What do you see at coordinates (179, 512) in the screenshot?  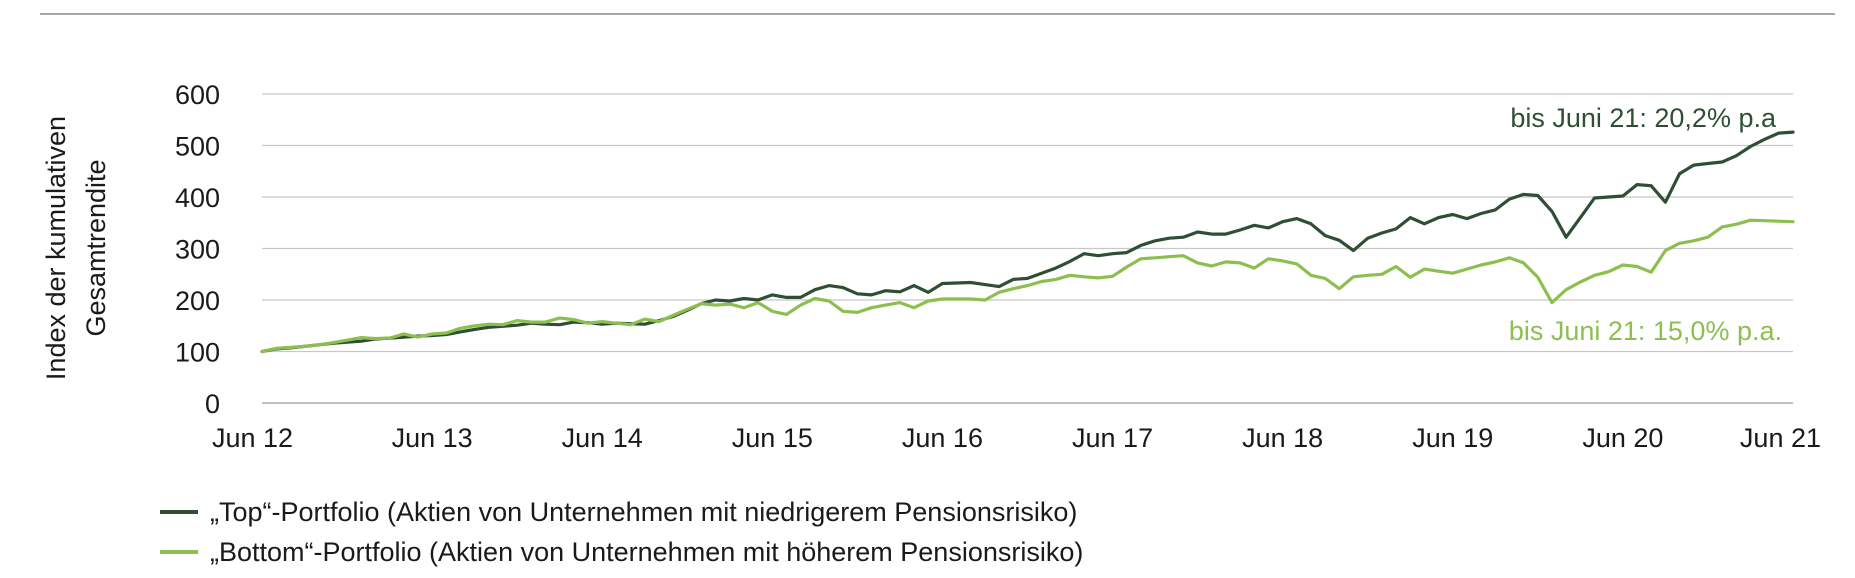 I see `legend-swatch-top` at bounding box center [179, 512].